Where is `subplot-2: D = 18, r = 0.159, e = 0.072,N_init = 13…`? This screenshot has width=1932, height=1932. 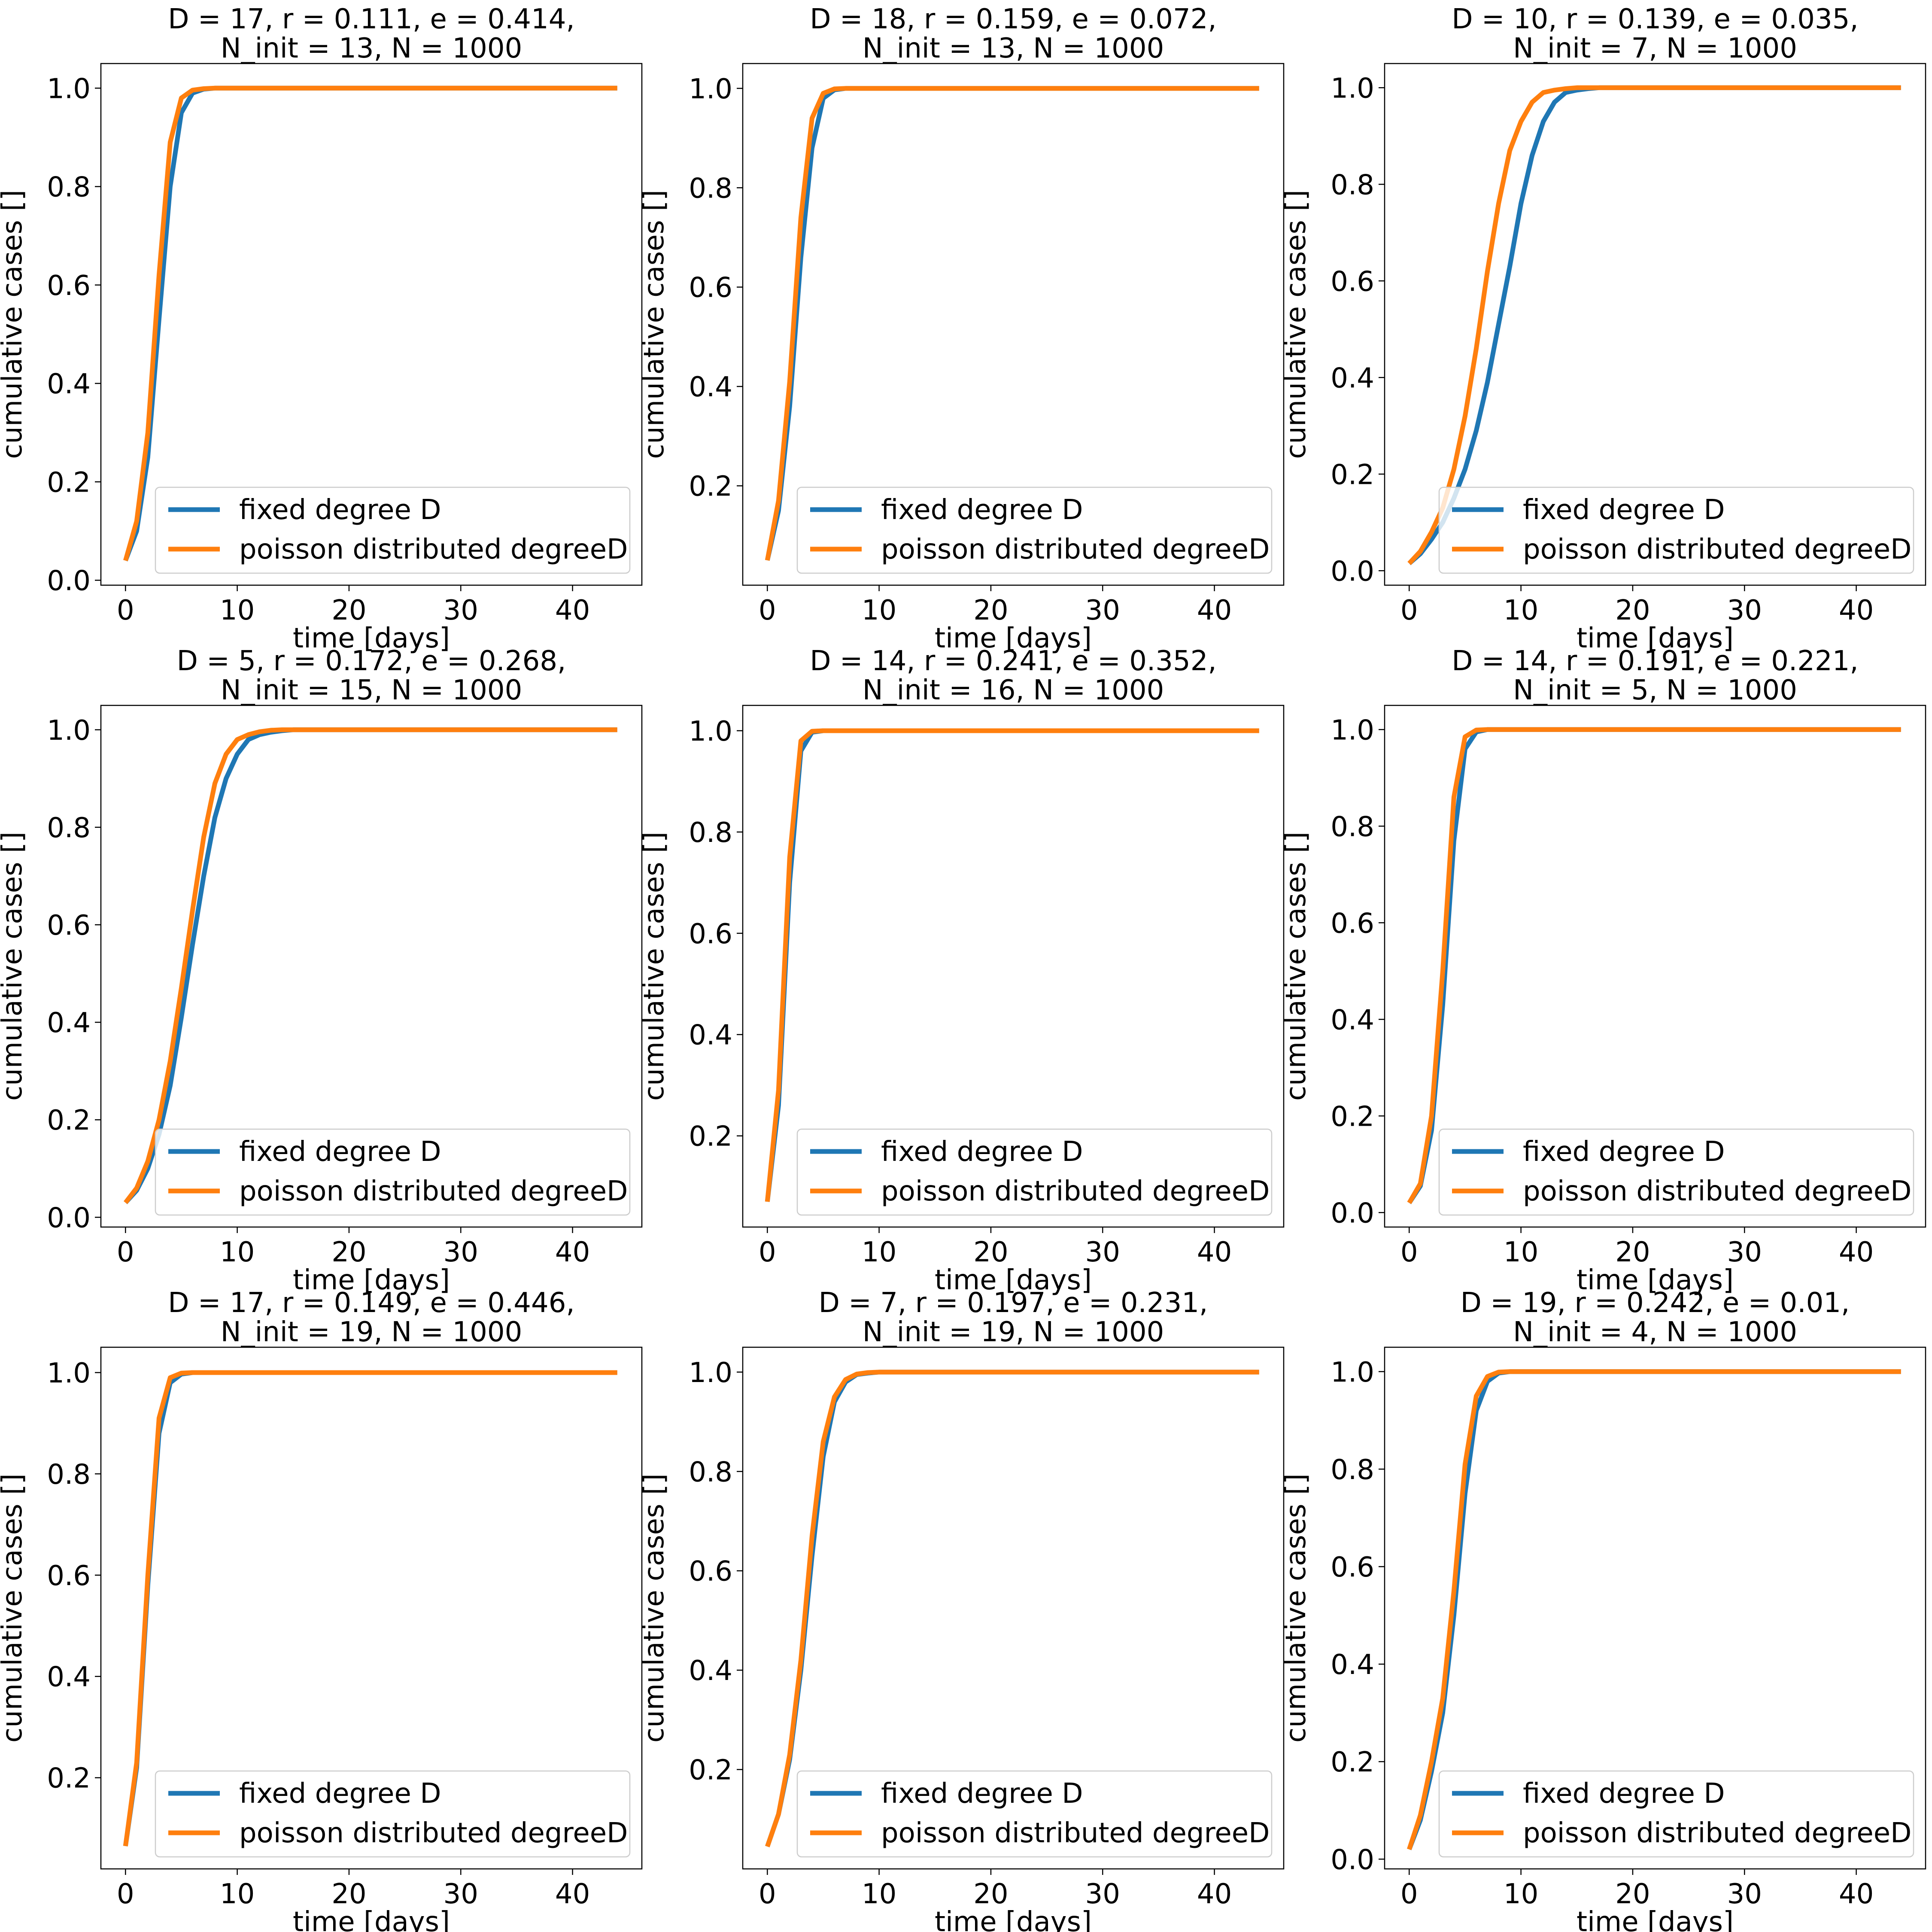
subplot-2: D = 18, r = 0.159, e = 0.072,N_init = 13… is located at coordinates (962, 328).